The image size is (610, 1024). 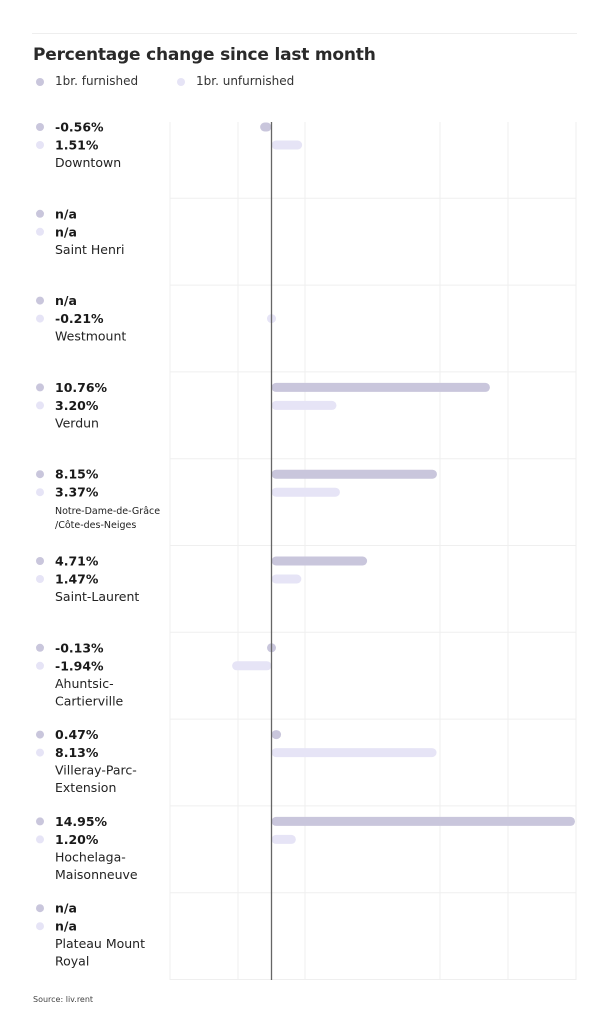 I want to click on value-label-unfurnished: 3.37%, so click(x=77, y=492).